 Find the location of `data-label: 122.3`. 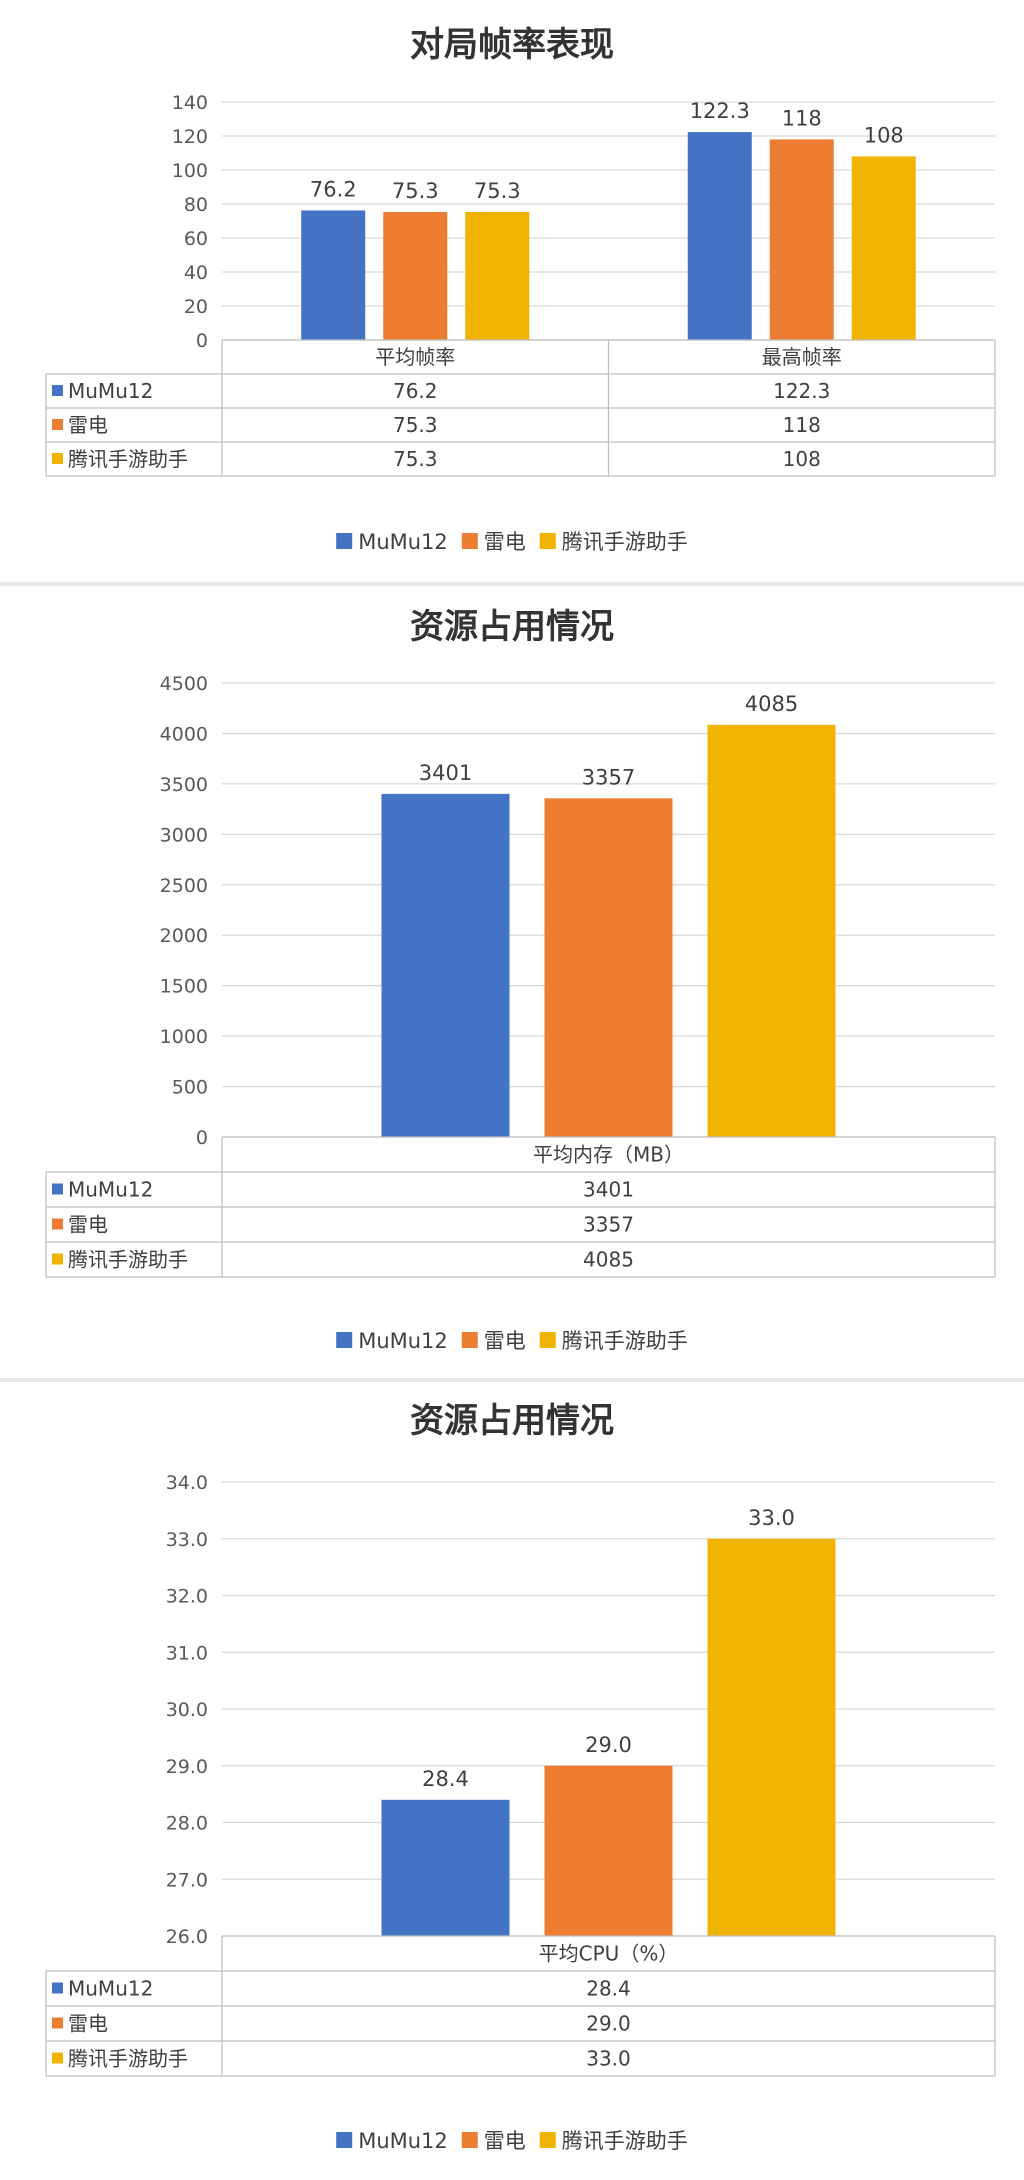

data-label: 122.3 is located at coordinates (720, 111).